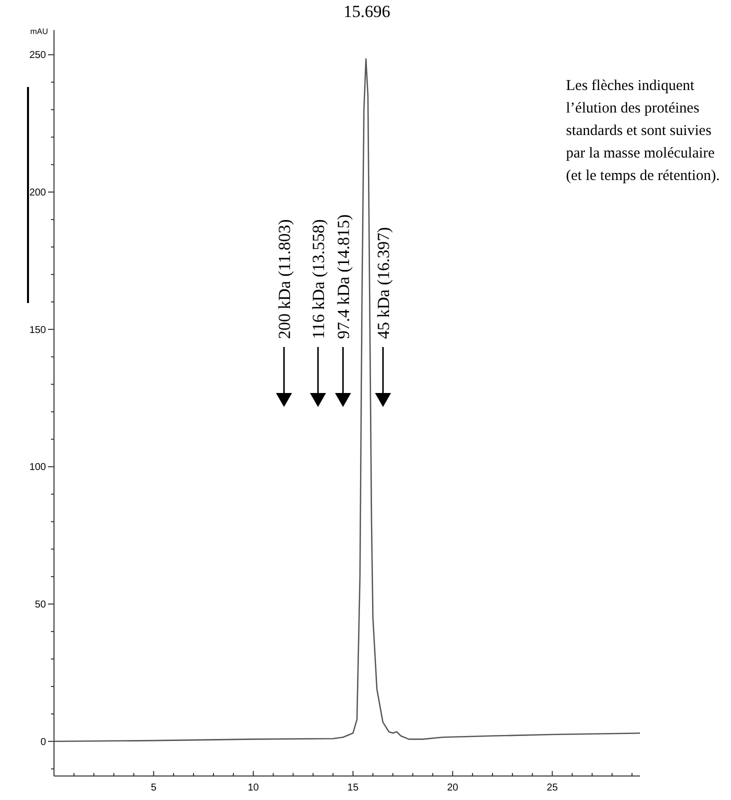  What do you see at coordinates (37, 56) in the screenshot?
I see `y-tick-label: 250` at bounding box center [37, 56].